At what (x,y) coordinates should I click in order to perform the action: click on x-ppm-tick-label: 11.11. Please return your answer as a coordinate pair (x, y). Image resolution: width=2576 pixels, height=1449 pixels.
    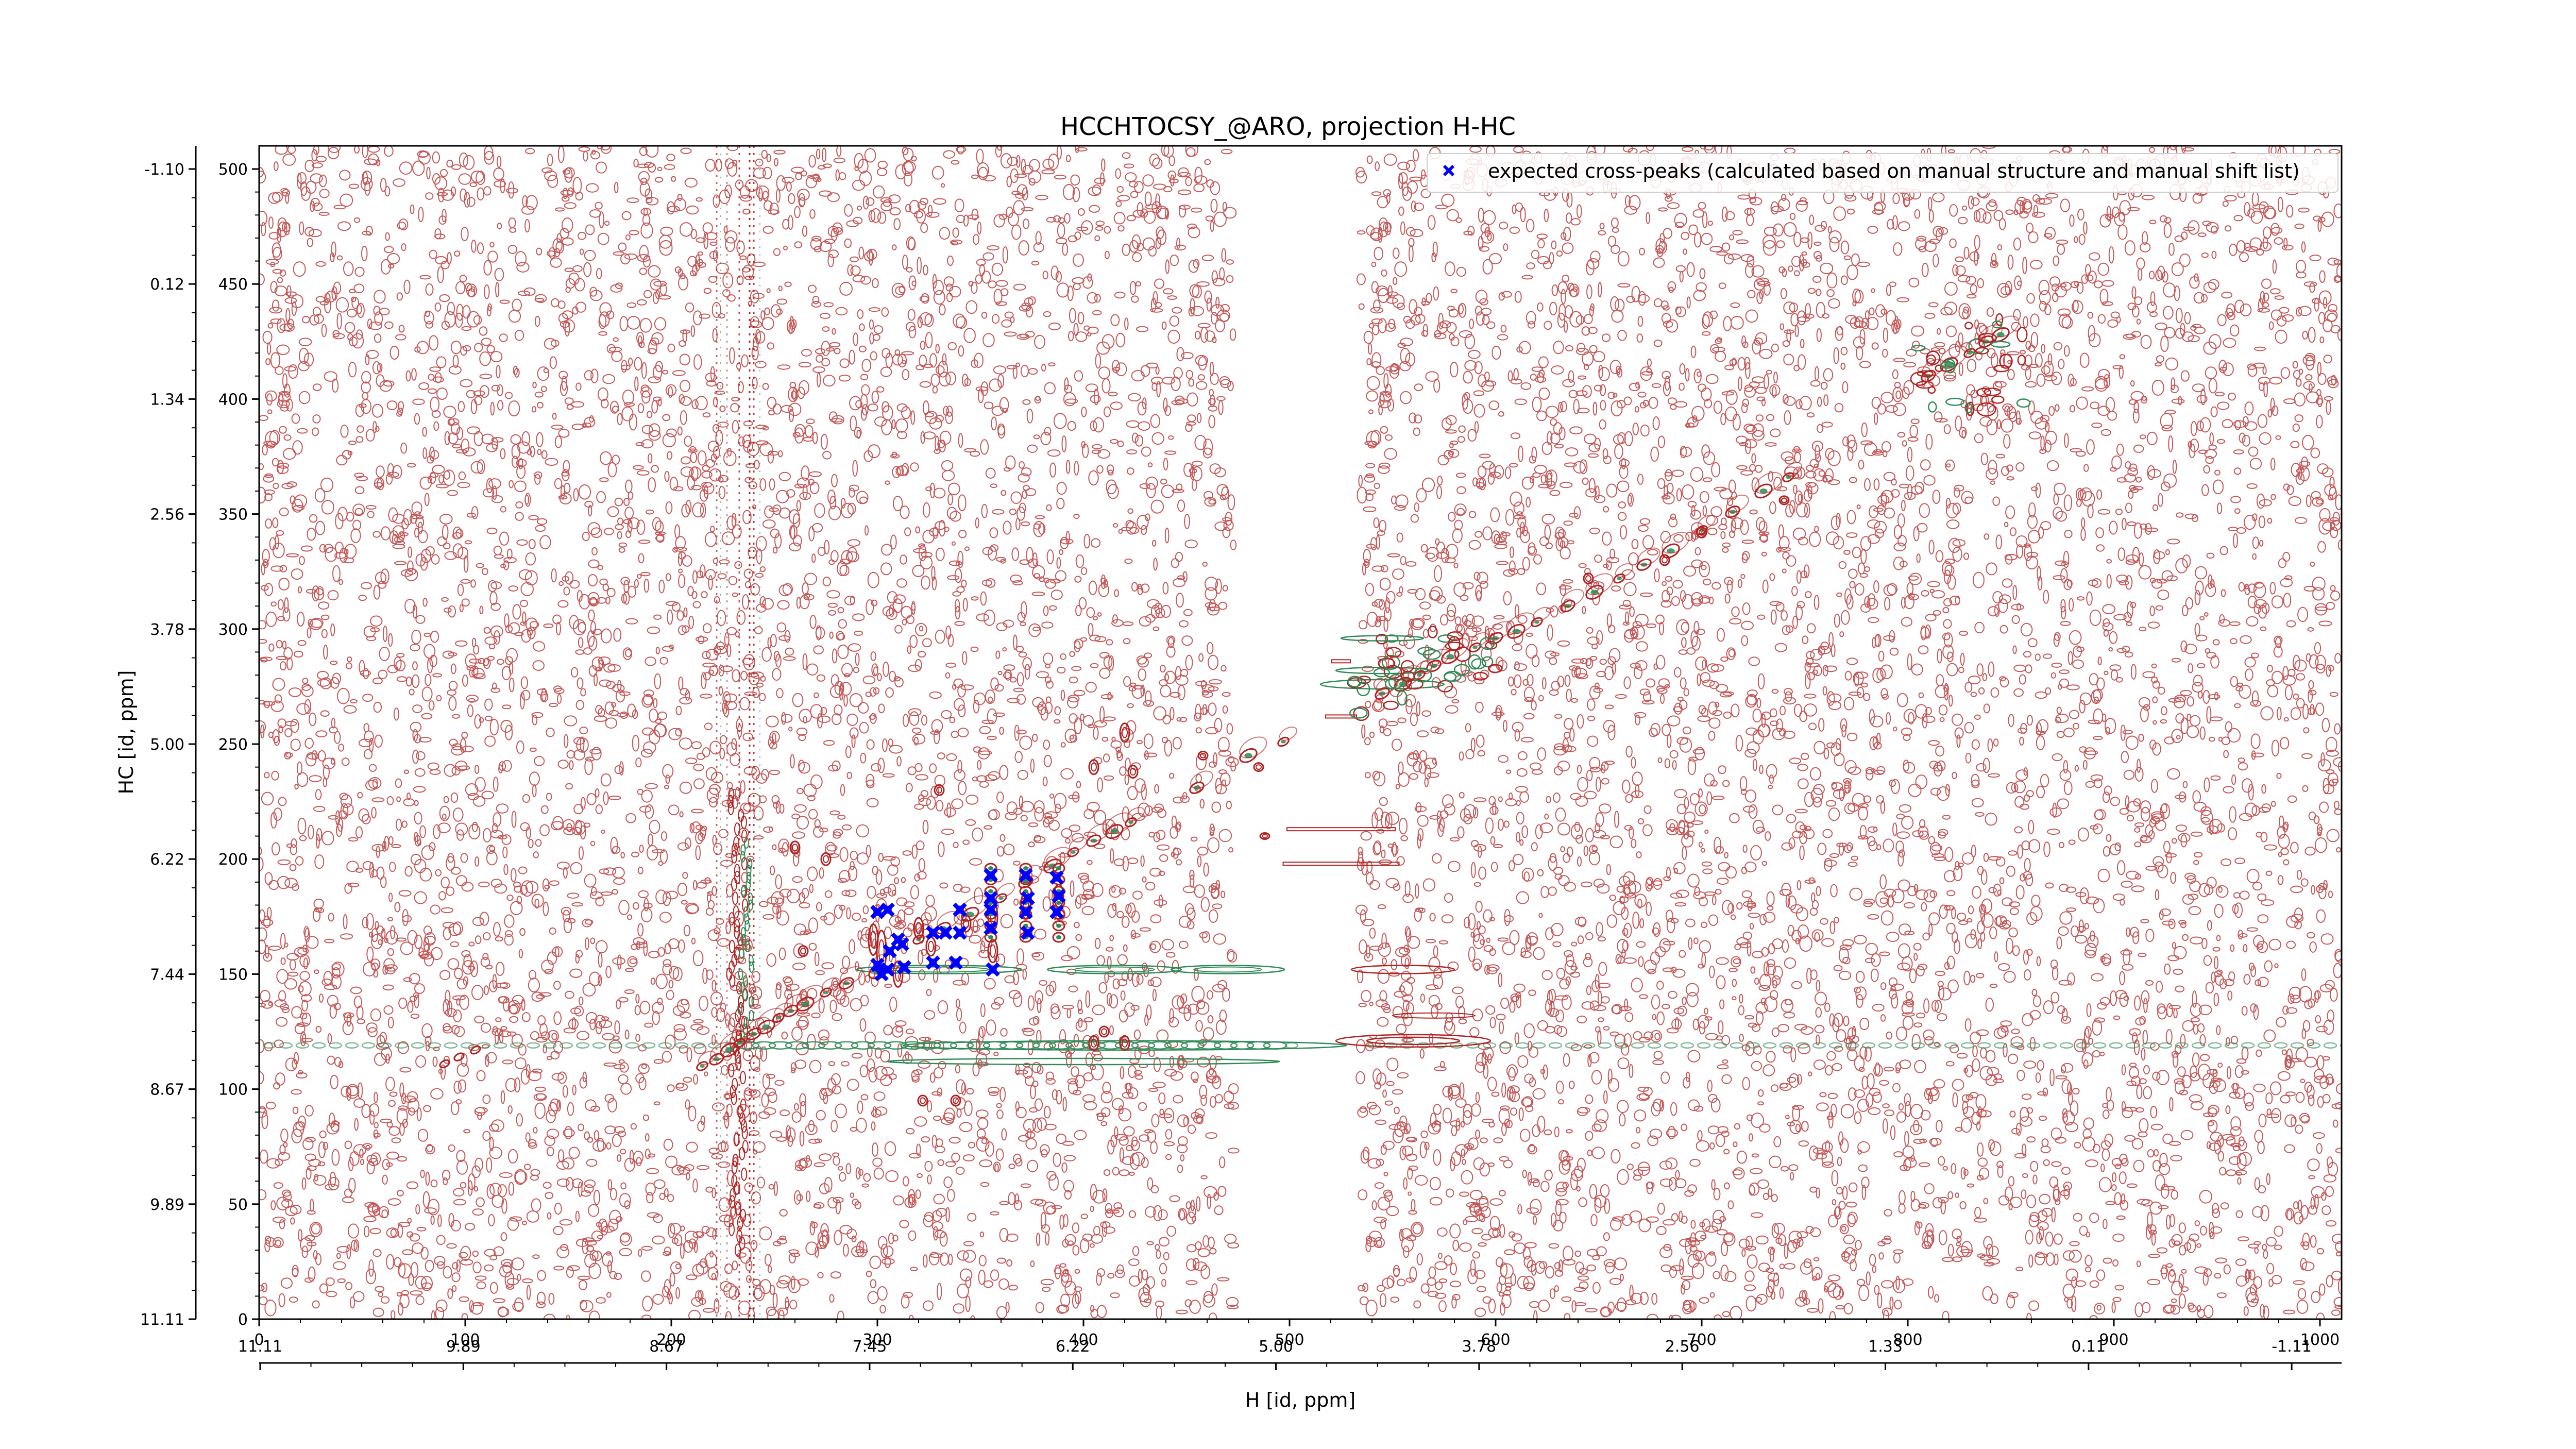
    Looking at the image, I should click on (260, 1347).